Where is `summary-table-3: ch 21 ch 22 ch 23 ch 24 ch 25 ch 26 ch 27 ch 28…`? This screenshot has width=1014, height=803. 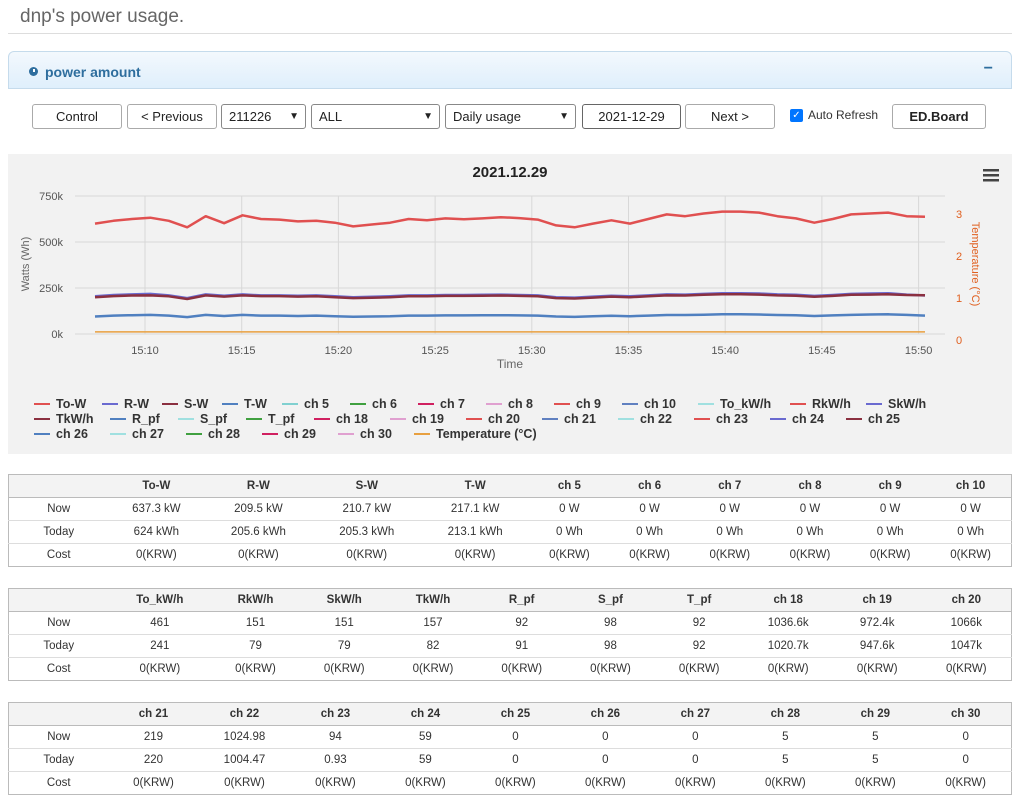 summary-table-3: ch 21 ch 22 ch 23 ch 24 ch 25 ch 26 ch 27 ch 28… is located at coordinates (510, 748).